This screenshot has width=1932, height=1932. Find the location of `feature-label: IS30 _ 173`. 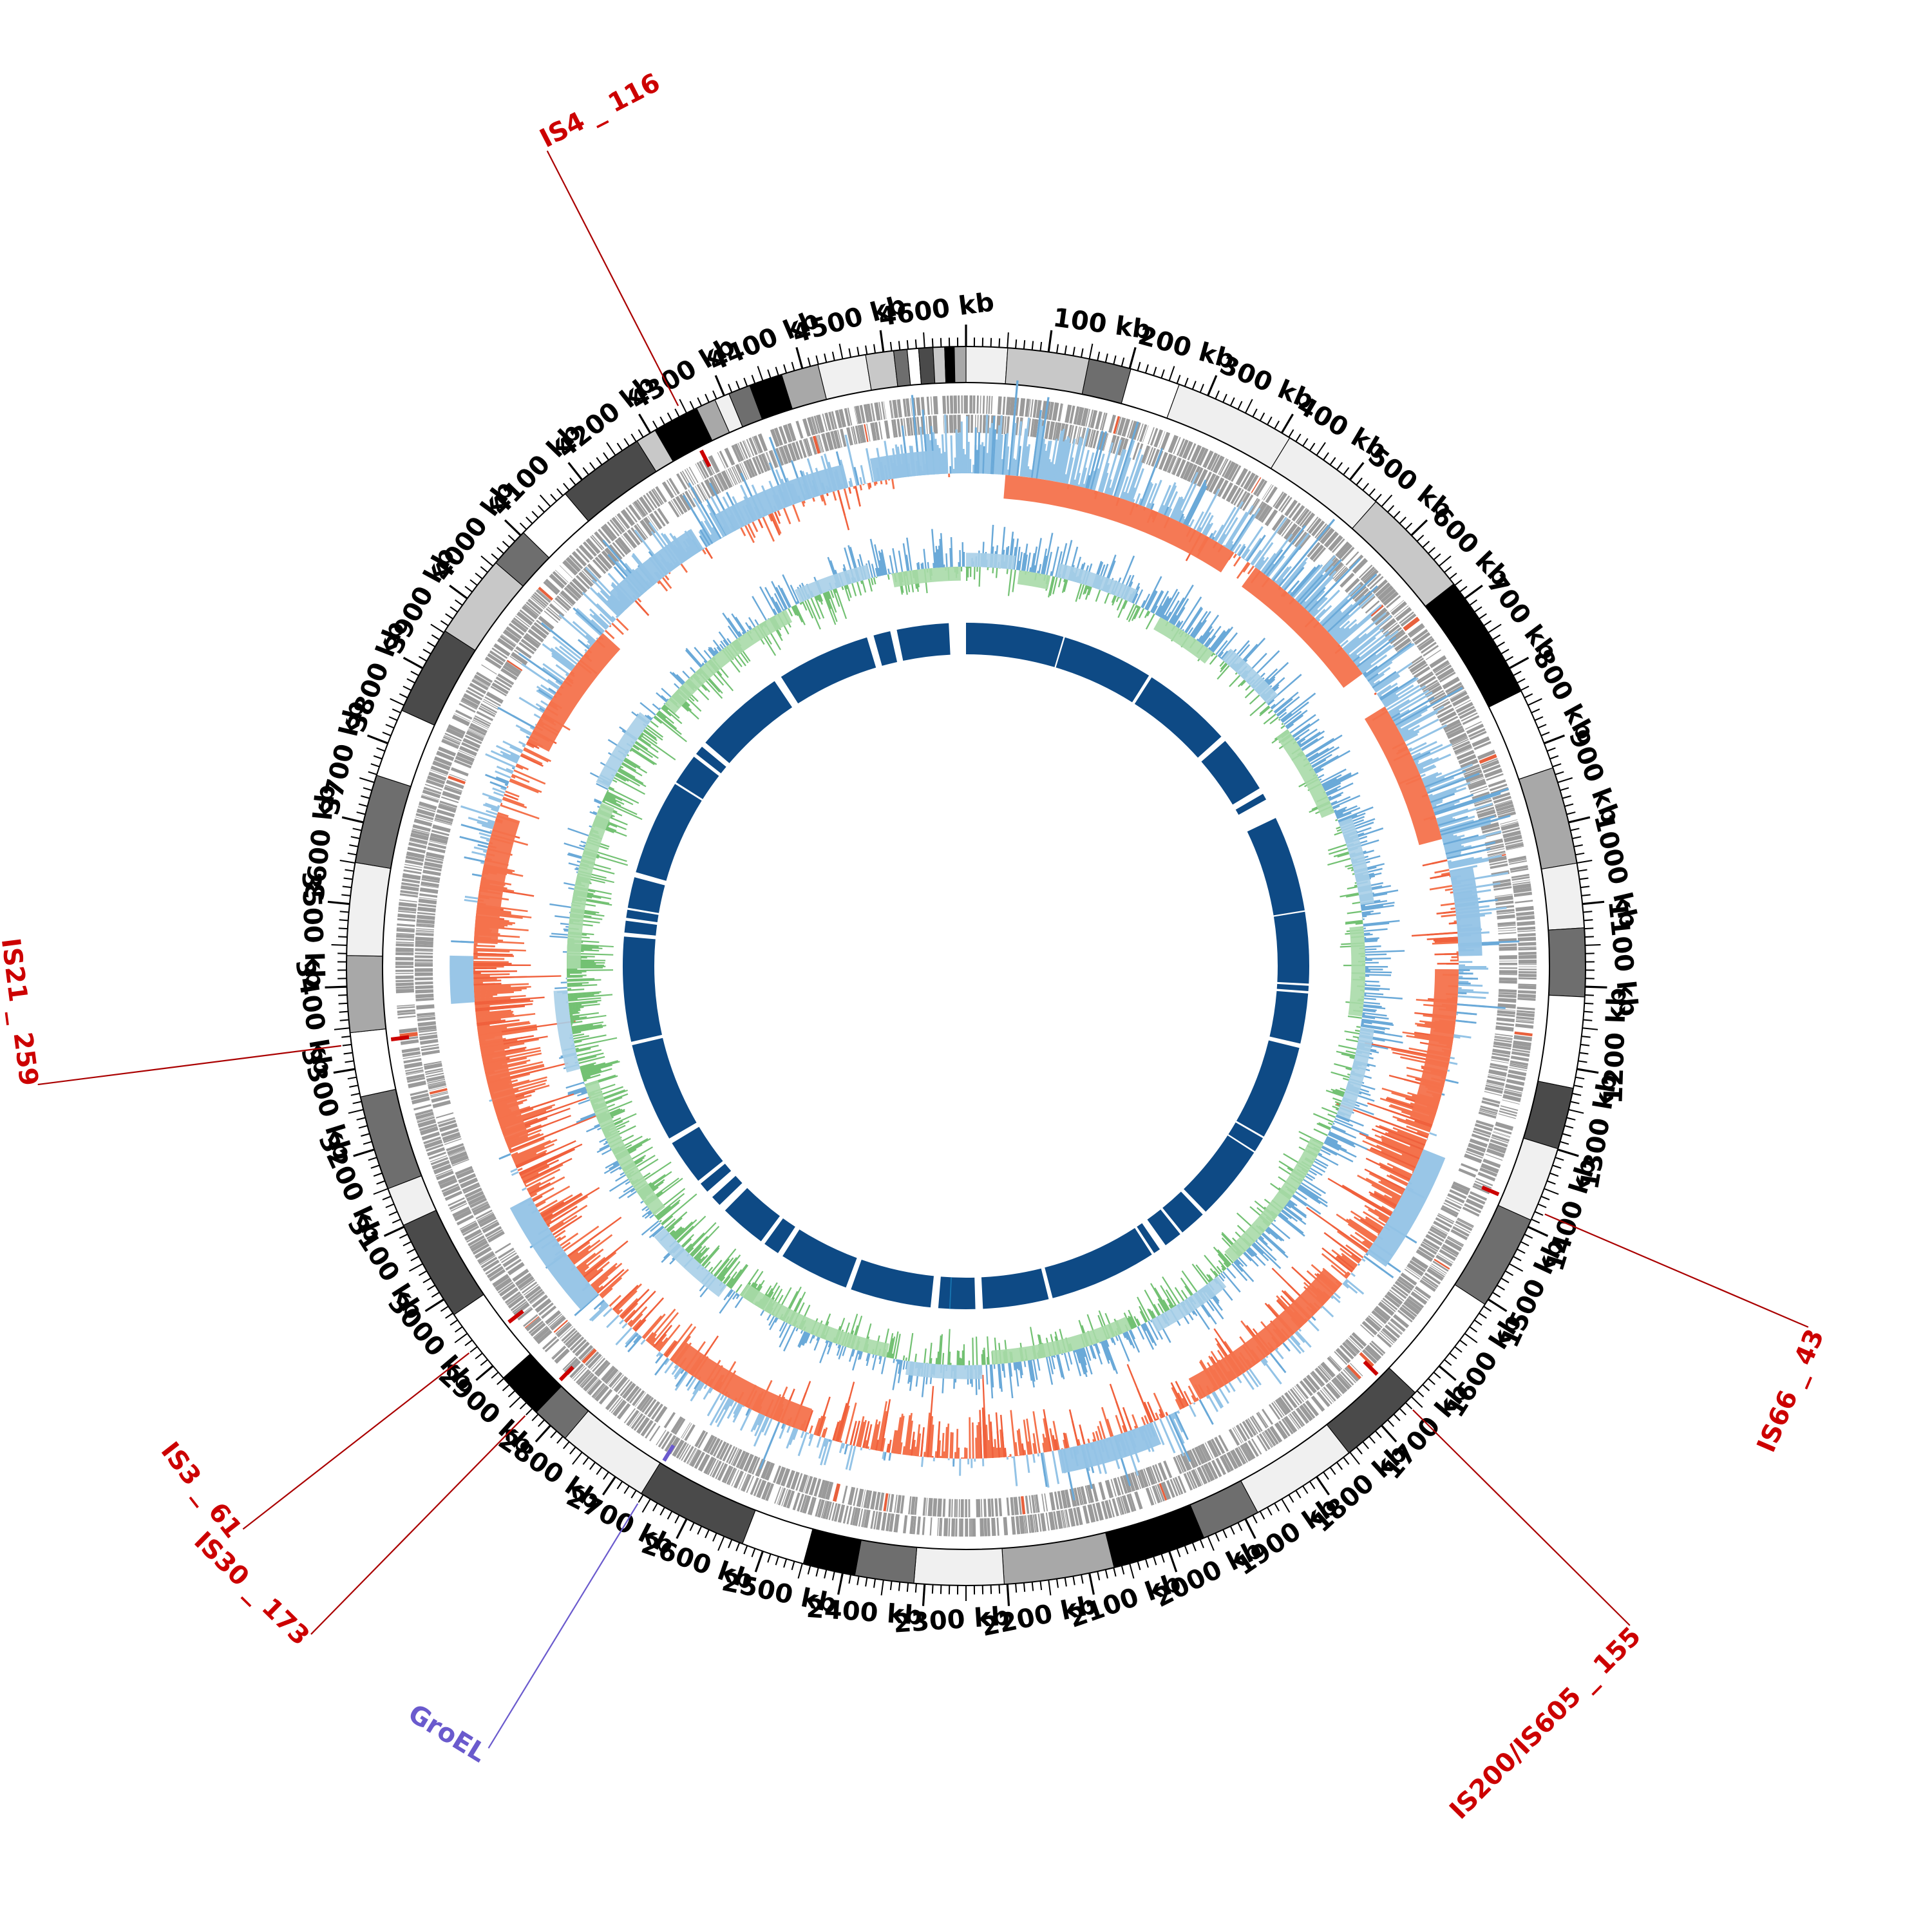

feature-label: IS30 _ 173 is located at coordinates (251, 1589).